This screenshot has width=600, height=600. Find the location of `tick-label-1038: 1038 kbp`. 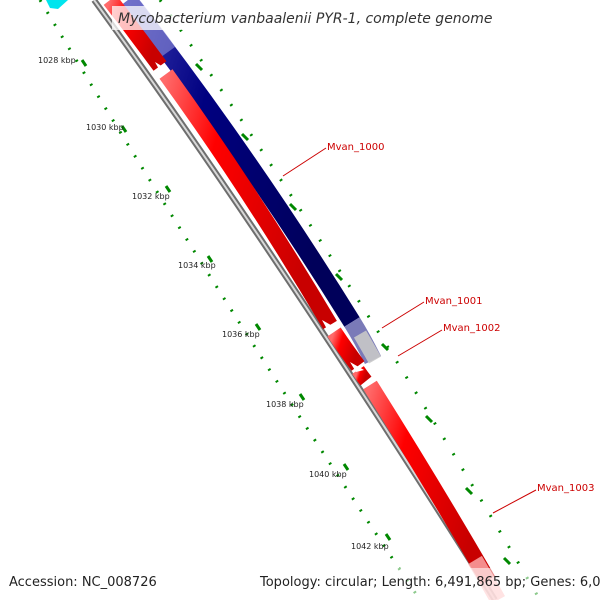

tick-label-1038: 1038 kbp is located at coordinates (285, 404).